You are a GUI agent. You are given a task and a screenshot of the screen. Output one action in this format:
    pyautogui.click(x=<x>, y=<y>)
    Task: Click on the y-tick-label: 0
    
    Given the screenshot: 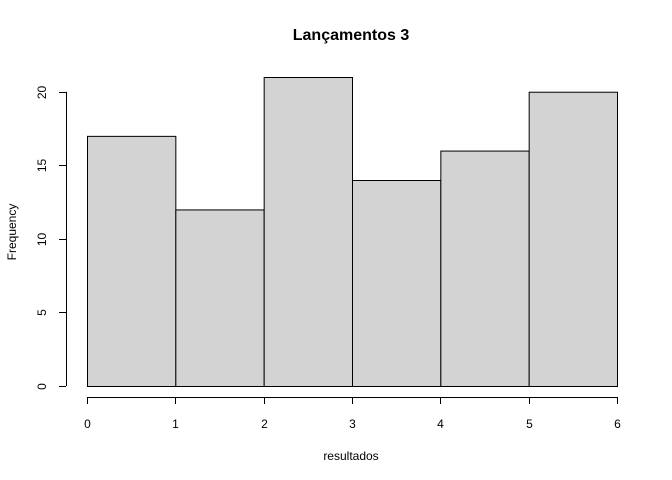 What is the action you would take?
    pyautogui.click(x=42, y=386)
    